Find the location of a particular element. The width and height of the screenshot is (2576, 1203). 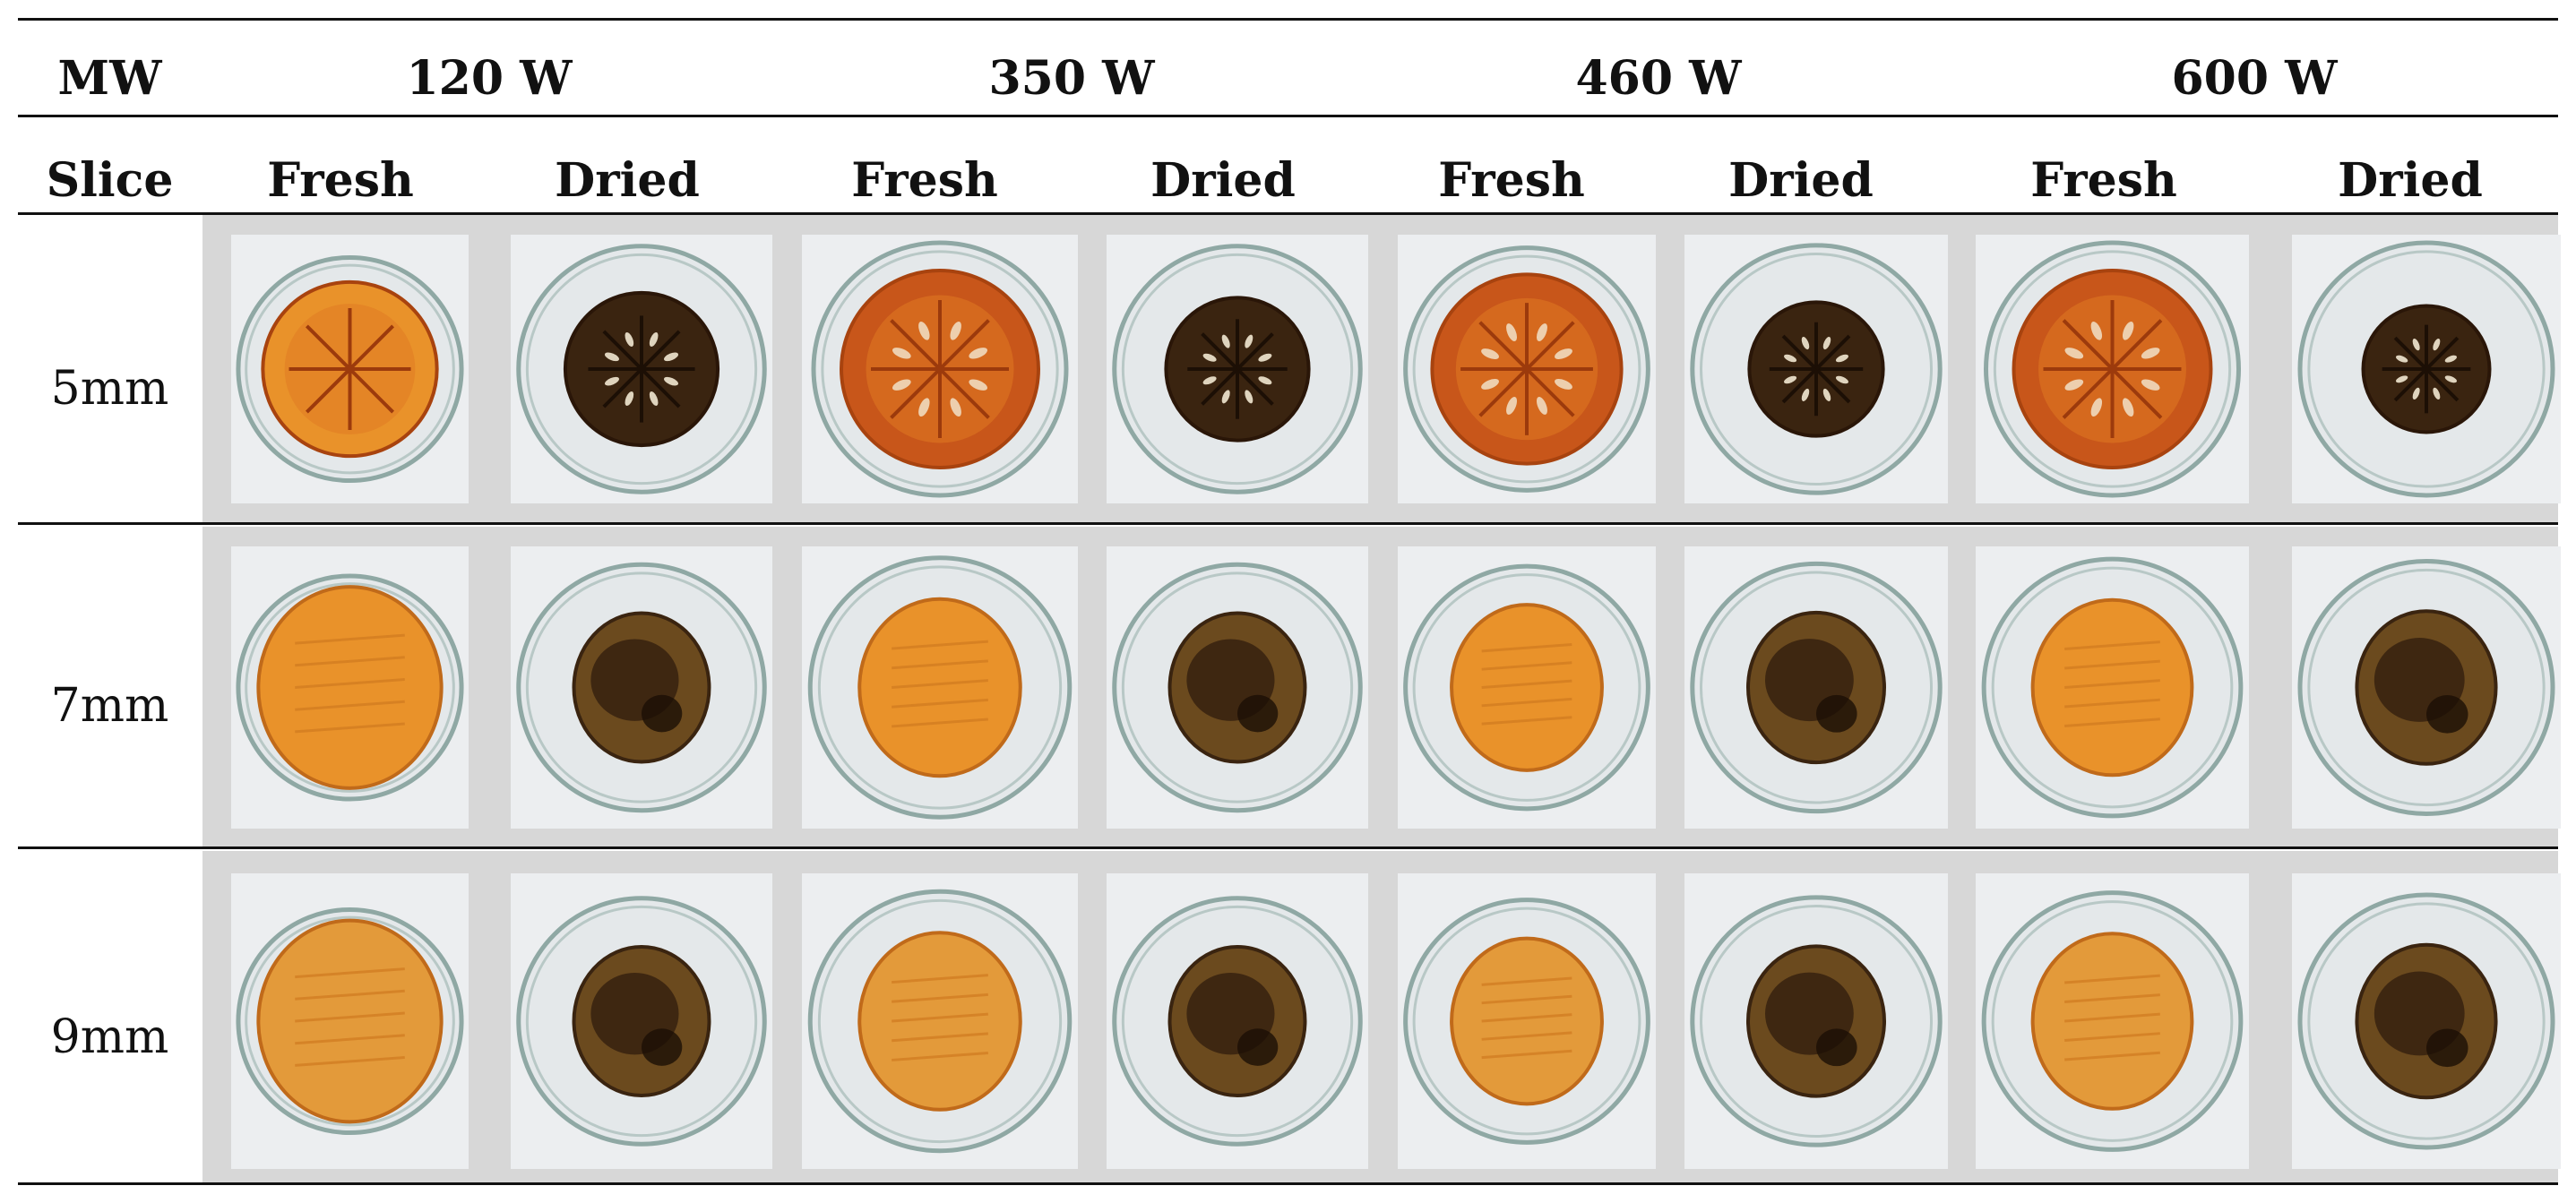

row-label-5mm: 5mm is located at coordinates (109, 389).